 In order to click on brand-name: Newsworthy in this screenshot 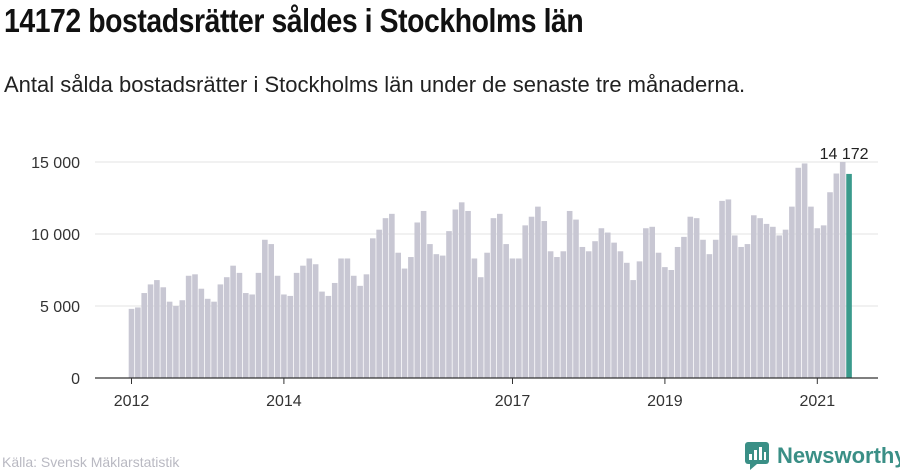, I will do `click(838, 455)`.